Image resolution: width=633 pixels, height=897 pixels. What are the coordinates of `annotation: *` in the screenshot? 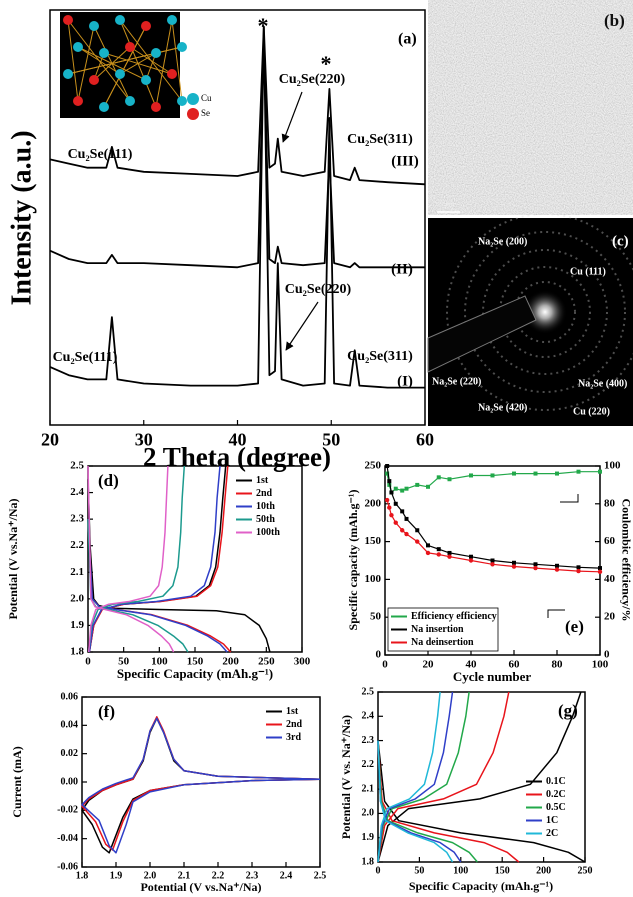 It's located at (263, 25).